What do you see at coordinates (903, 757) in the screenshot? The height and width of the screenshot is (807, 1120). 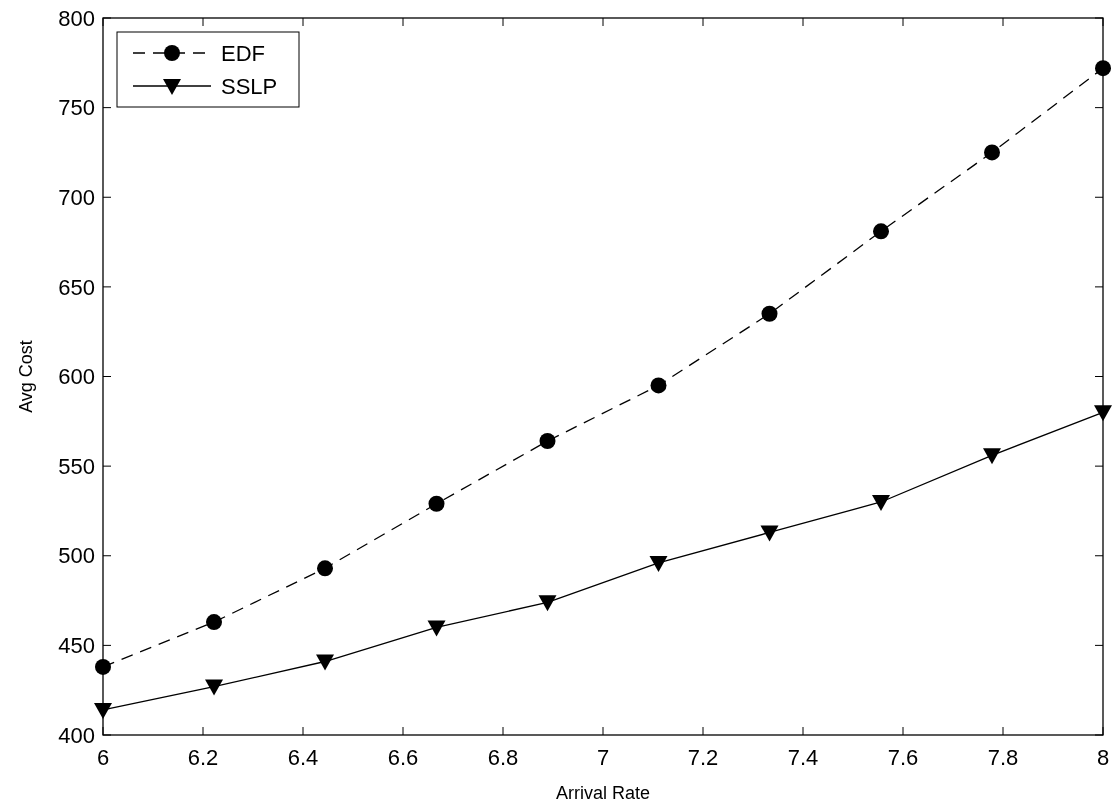 I see `x-tick-label: 7.6` at bounding box center [903, 757].